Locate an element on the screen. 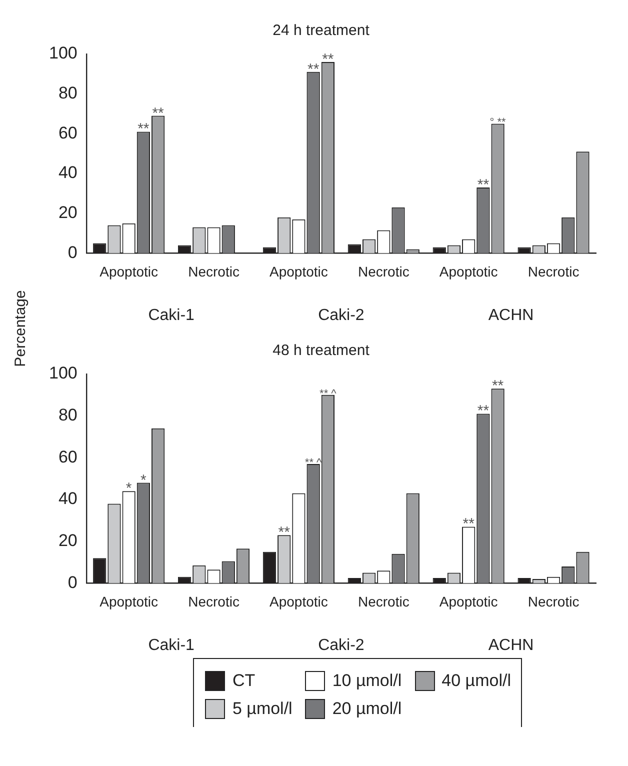  y-axis-title: Percentage is located at coordinates (20, 328).